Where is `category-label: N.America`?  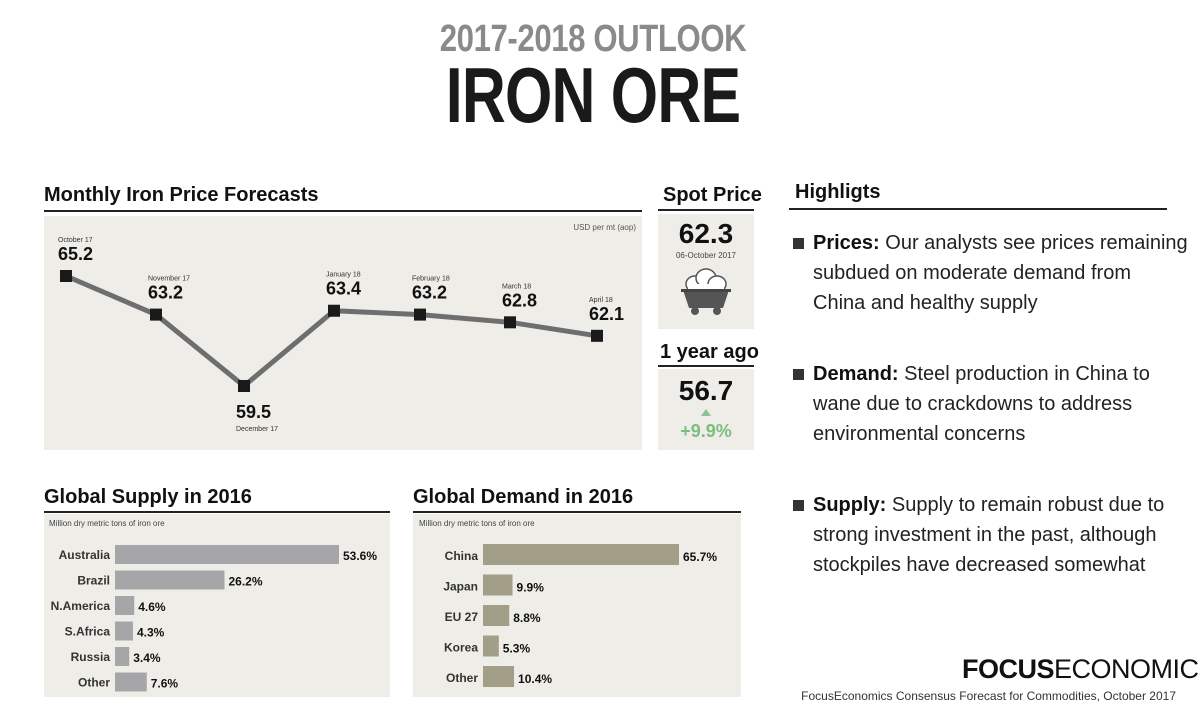
category-label: N.America is located at coordinates (81, 606).